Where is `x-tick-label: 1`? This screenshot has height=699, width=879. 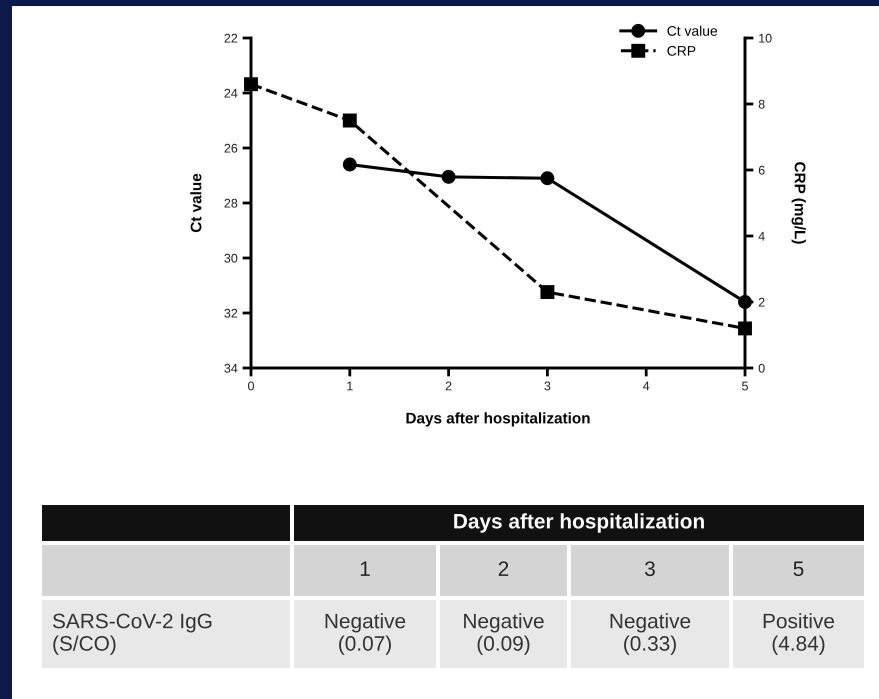 x-tick-label: 1 is located at coordinates (350, 386).